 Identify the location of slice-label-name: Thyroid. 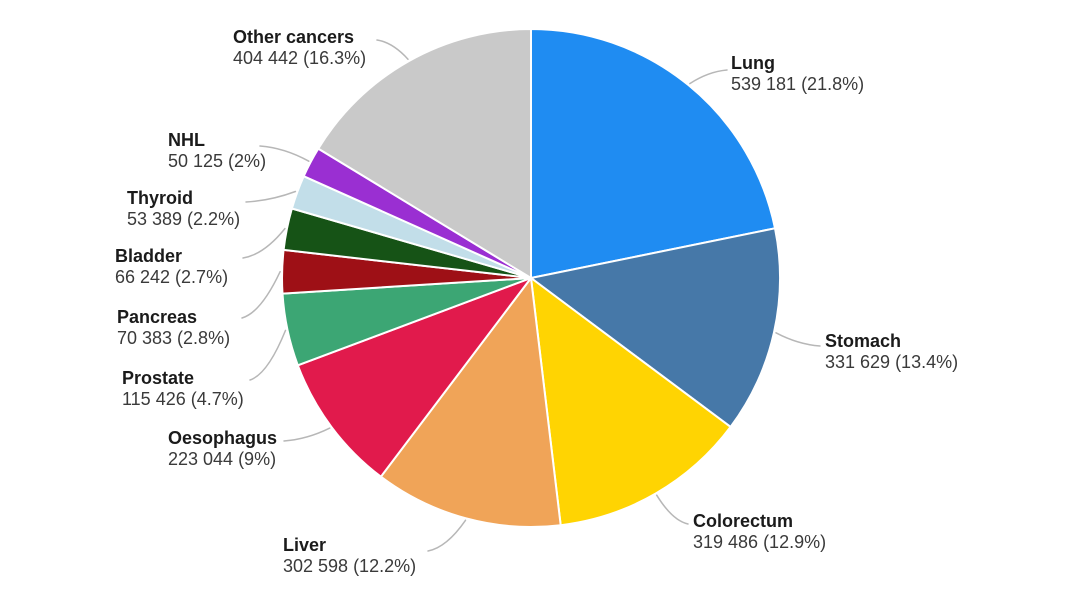
(160, 198).